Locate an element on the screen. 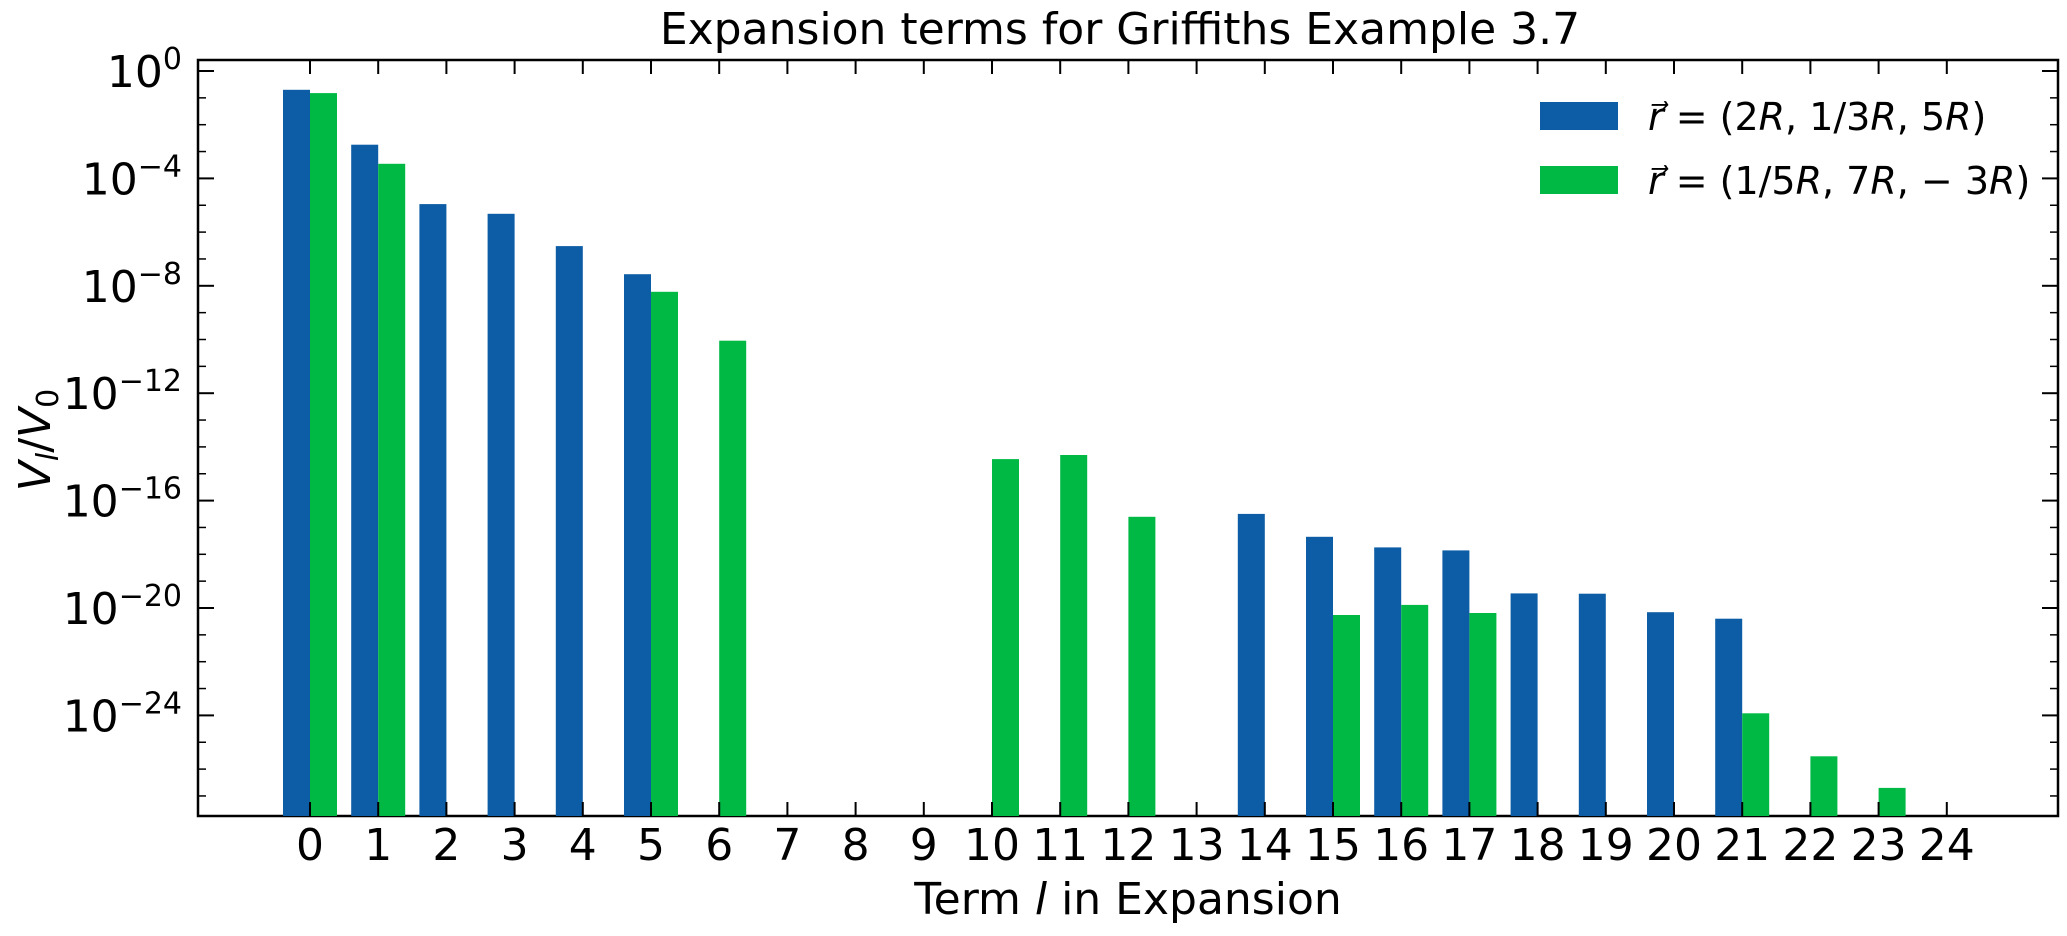 This screenshot has width=2067, height=936. x-tick-label-12: 12 is located at coordinates (1128, 845).